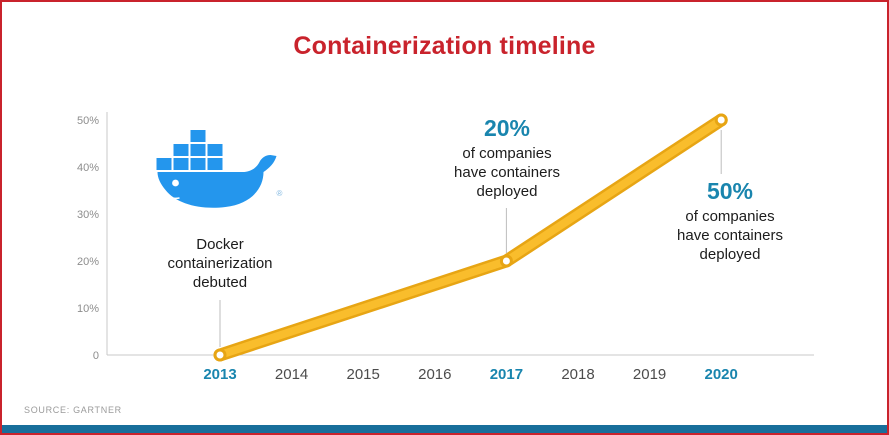  I want to click on y-tick-label: 50%, so click(88, 121).